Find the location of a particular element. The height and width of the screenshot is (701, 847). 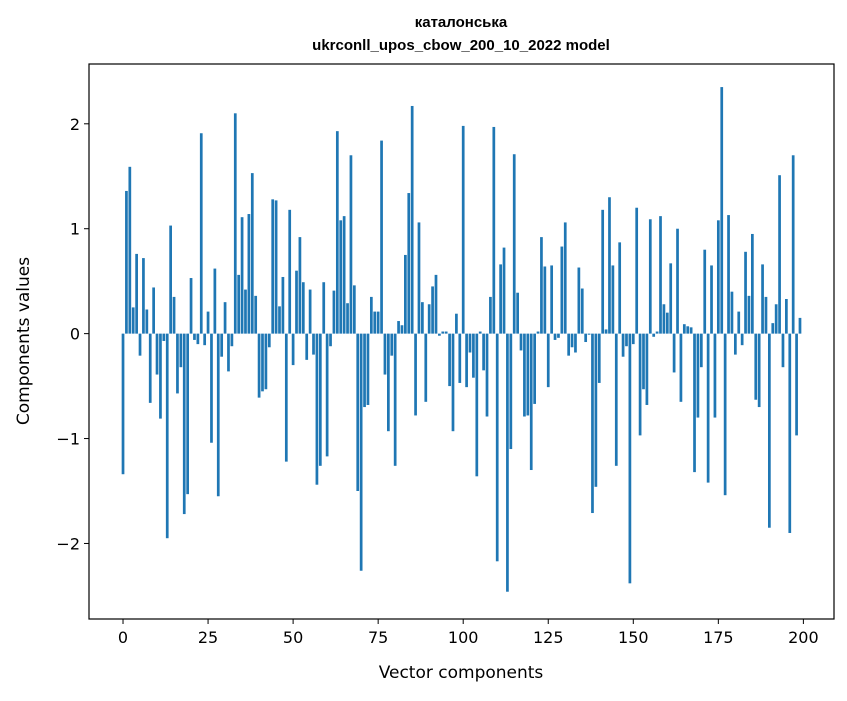

x-tick-label: 50 is located at coordinates (293, 637).